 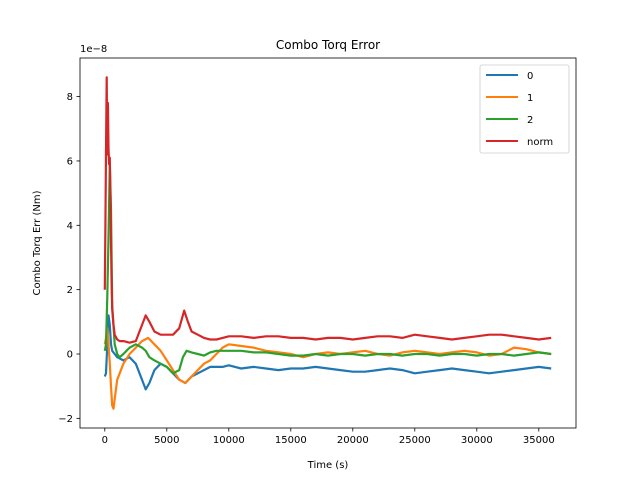 What do you see at coordinates (291, 440) in the screenshot?
I see `x-tick-label: 15000` at bounding box center [291, 440].